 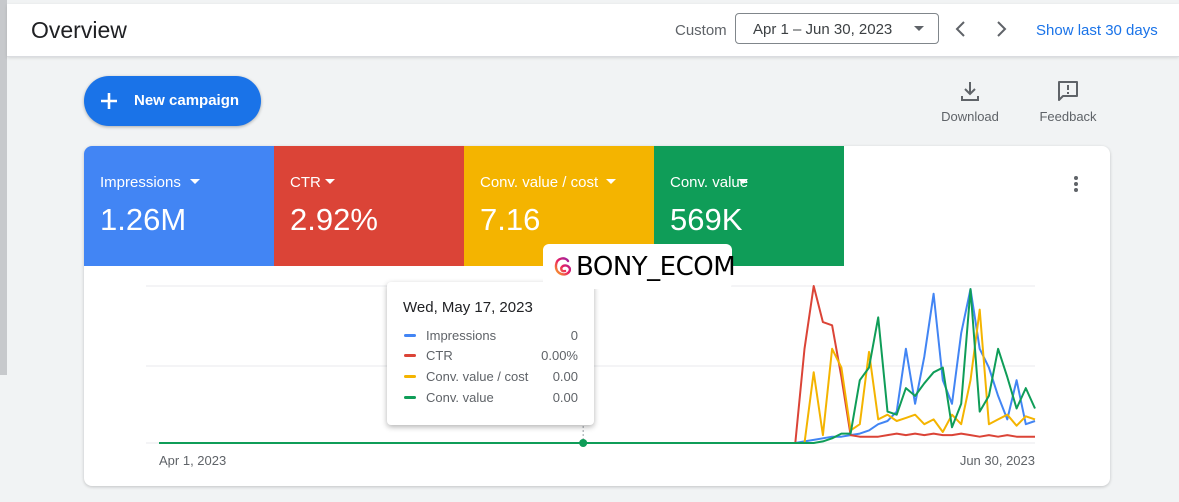 I want to click on date-range-select: Apr 1 – Jun 30, 2023, so click(x=837, y=28).